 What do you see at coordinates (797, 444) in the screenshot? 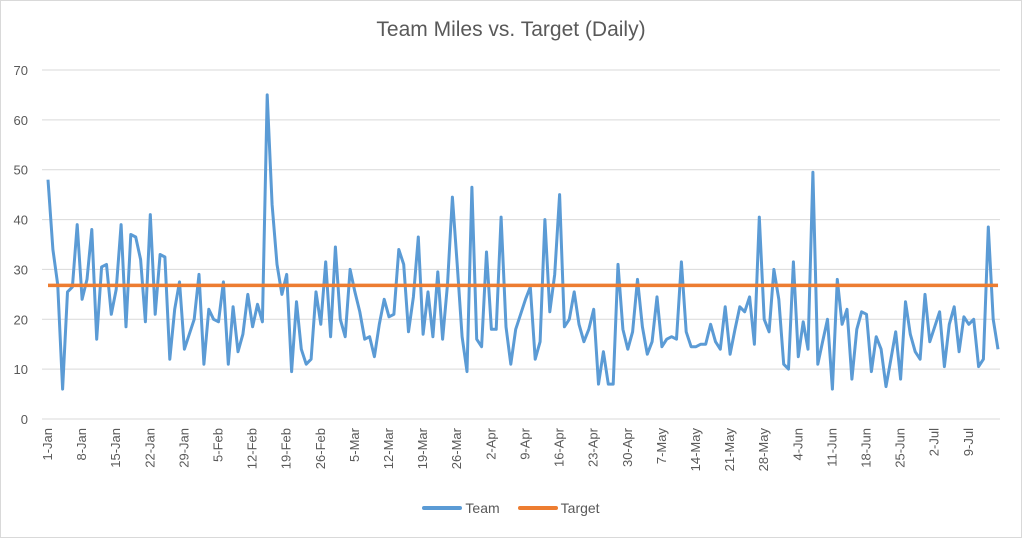
I see `x-tick-label: 4-Jun` at bounding box center [797, 444].